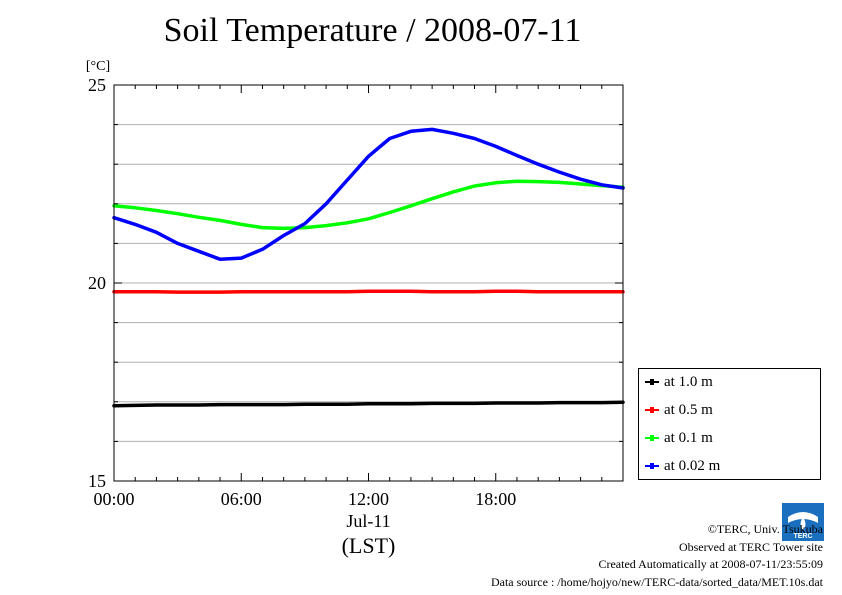 This screenshot has height=595, width=842. Describe the element at coordinates (97, 283) in the screenshot. I see `y-tick-label: 20` at that location.